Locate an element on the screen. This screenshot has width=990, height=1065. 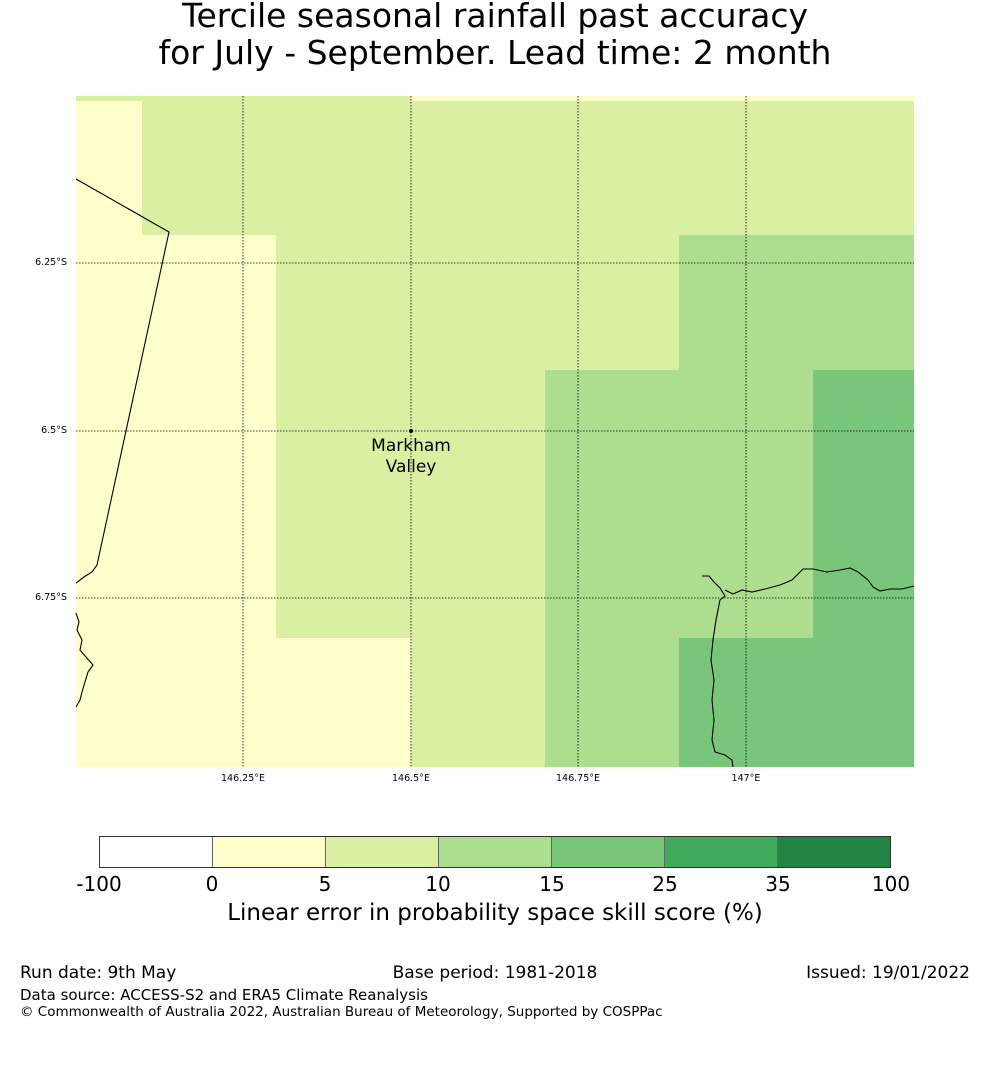
map-title-line2: for July - September. Lead time: 2 month is located at coordinates (495, 52).